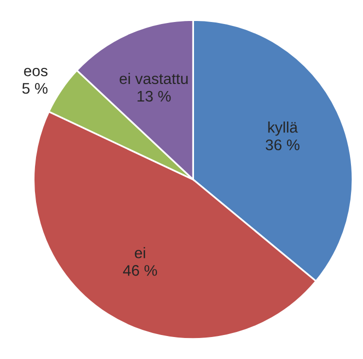 The height and width of the screenshot is (359, 363). Describe the element at coordinates (35, 88) in the screenshot. I see `data-label: 5 %` at that location.